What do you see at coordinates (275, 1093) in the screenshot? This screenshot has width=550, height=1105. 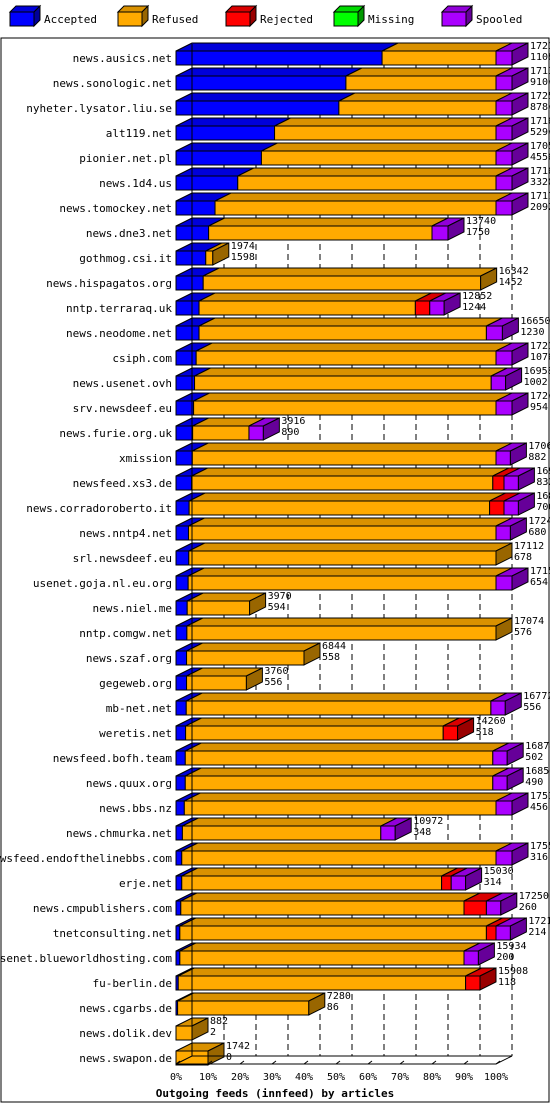 I see `x-axis-title: Outgoing feeds (innfeed) by articles` at bounding box center [275, 1093].